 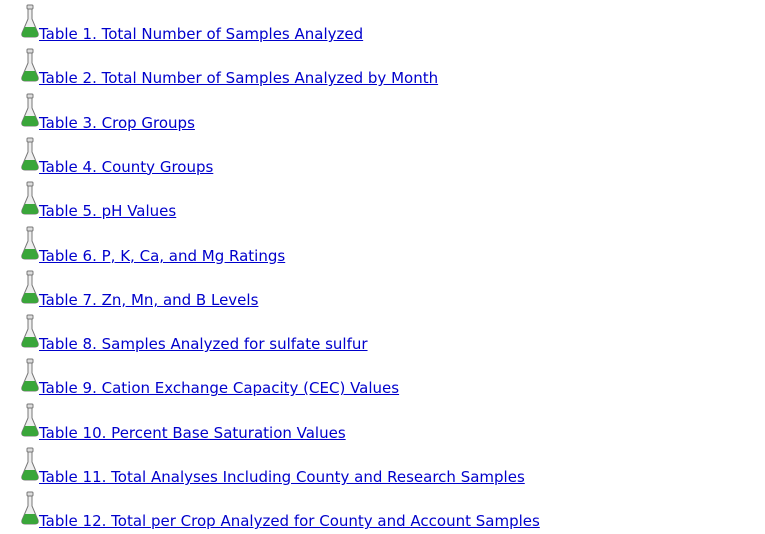 I want to click on link-row: Table 10. Percent Base Saturation Values, so click(x=382, y=421).